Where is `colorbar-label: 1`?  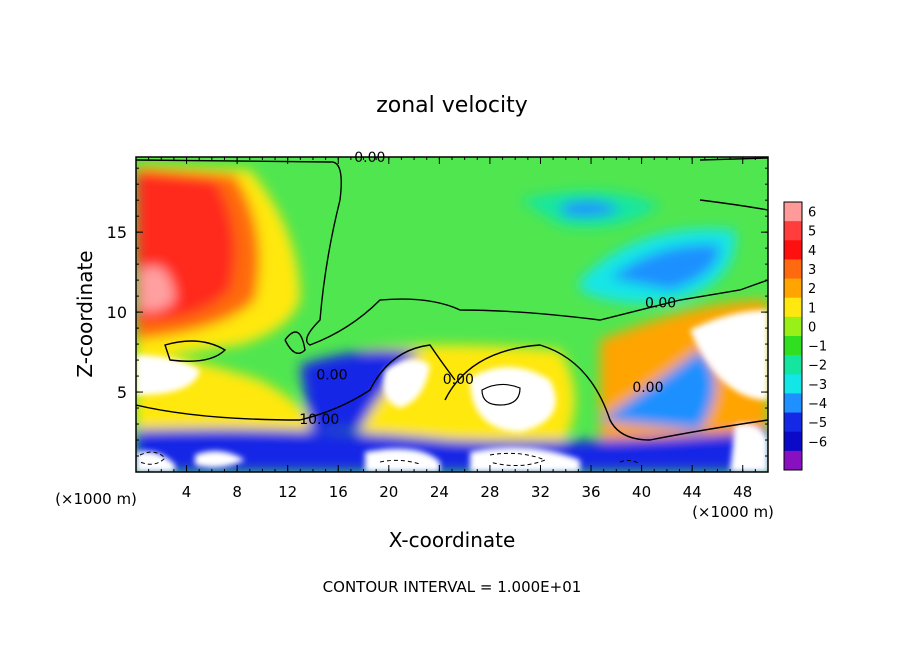 colorbar-label: 1 is located at coordinates (812, 308).